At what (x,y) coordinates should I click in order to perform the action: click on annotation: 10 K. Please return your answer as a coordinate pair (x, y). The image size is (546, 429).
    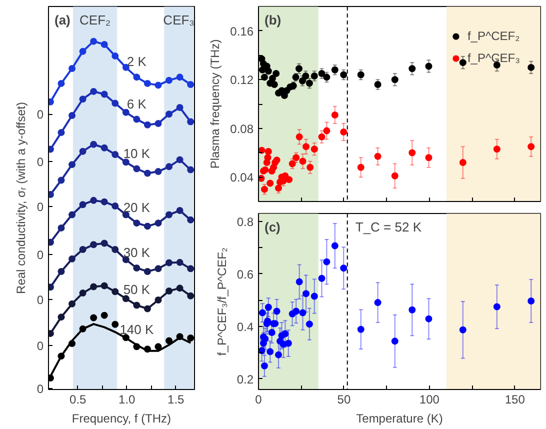
    Looking at the image, I should click on (136, 153).